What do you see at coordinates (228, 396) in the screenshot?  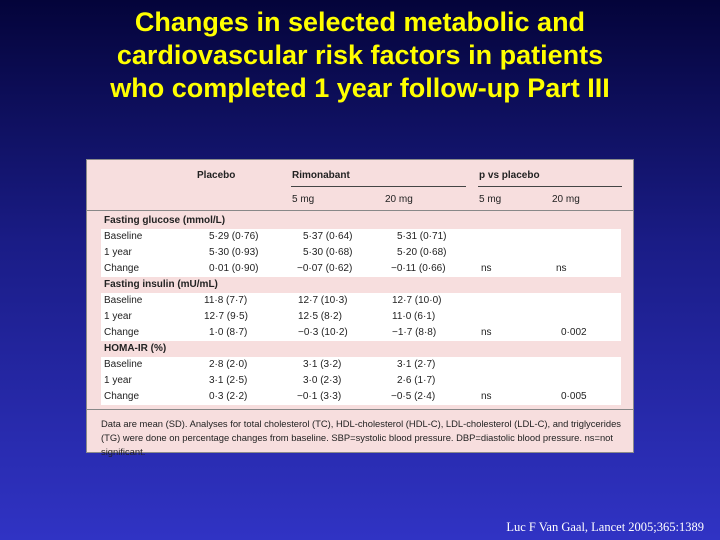 I see `placebo-value: 0·3 (2·2)` at bounding box center [228, 396].